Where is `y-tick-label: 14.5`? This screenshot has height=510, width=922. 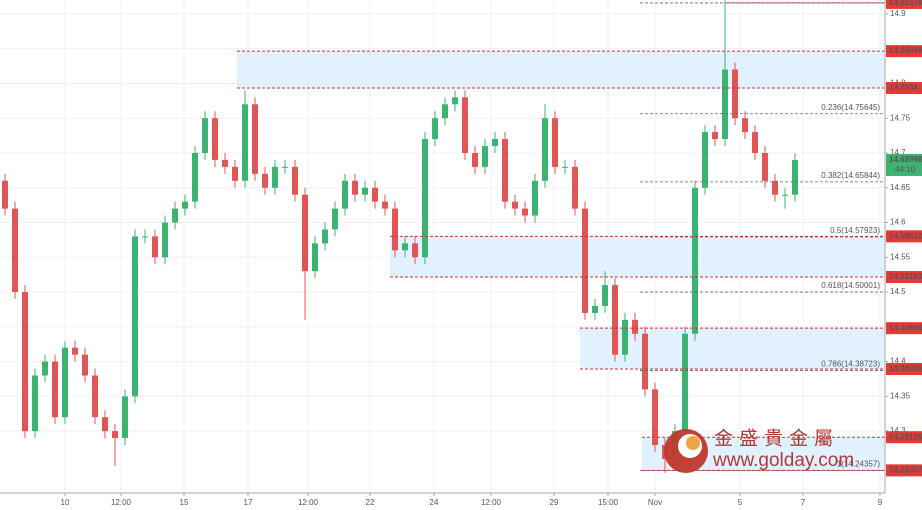 y-tick-label: 14.5 is located at coordinates (898, 291).